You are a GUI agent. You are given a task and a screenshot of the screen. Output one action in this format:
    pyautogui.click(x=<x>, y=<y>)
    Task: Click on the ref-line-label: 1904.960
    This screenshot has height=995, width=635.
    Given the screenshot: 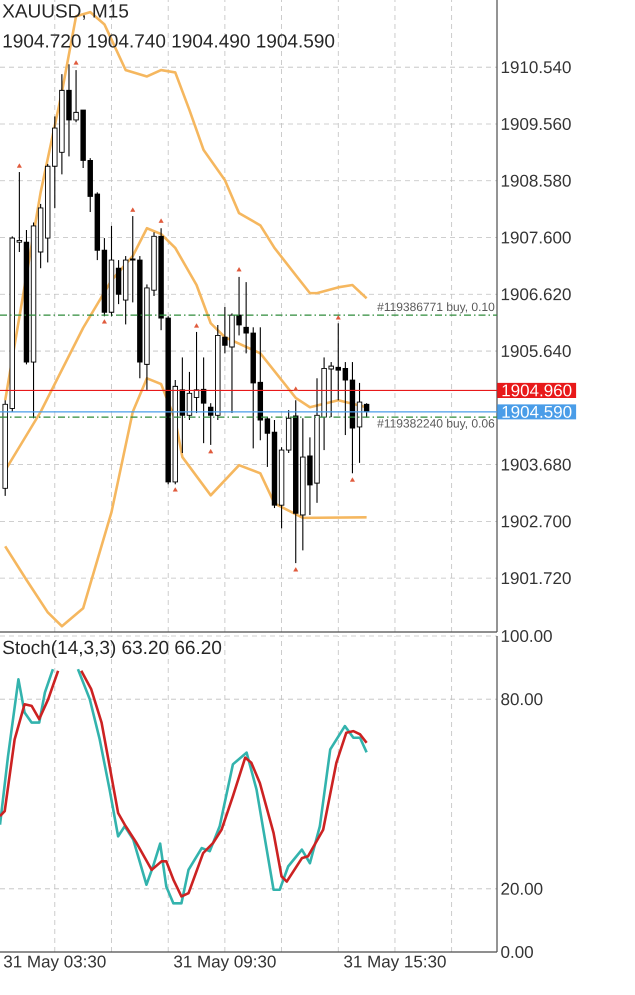 What is the action you would take?
    pyautogui.click(x=537, y=390)
    